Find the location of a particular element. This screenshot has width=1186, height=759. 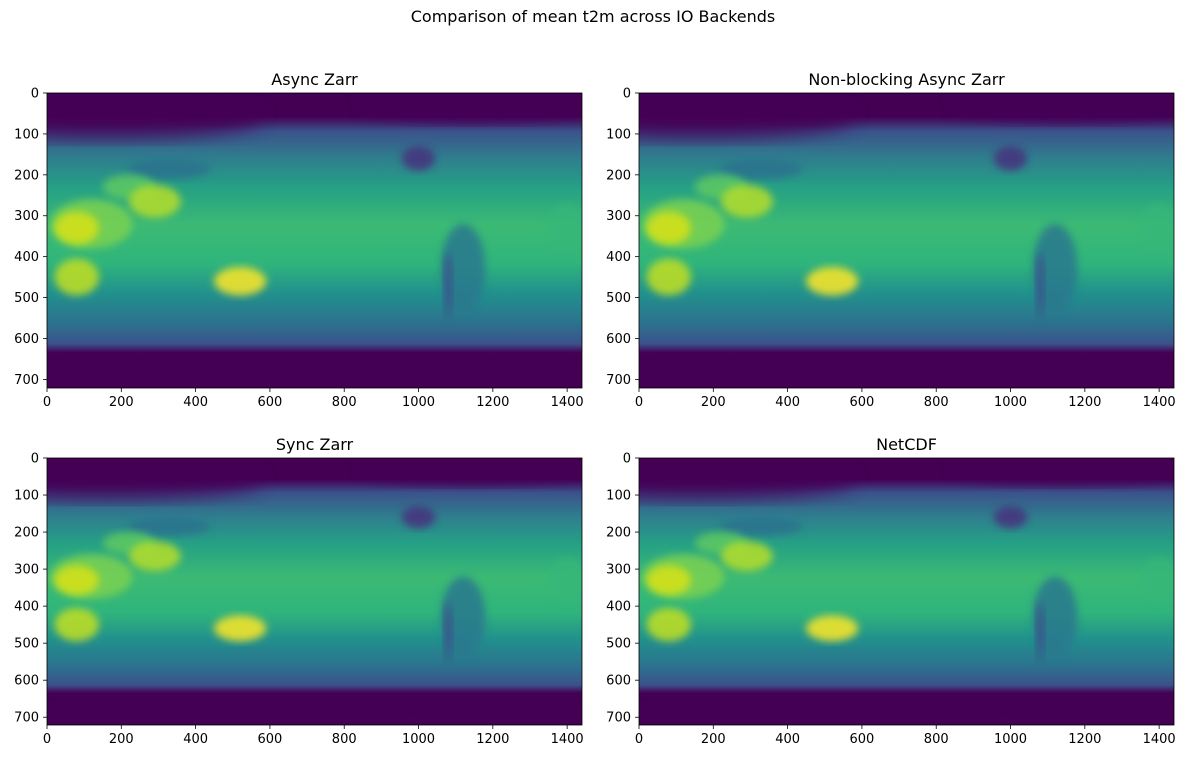

subplot-title: NetCDF is located at coordinates (906, 444).